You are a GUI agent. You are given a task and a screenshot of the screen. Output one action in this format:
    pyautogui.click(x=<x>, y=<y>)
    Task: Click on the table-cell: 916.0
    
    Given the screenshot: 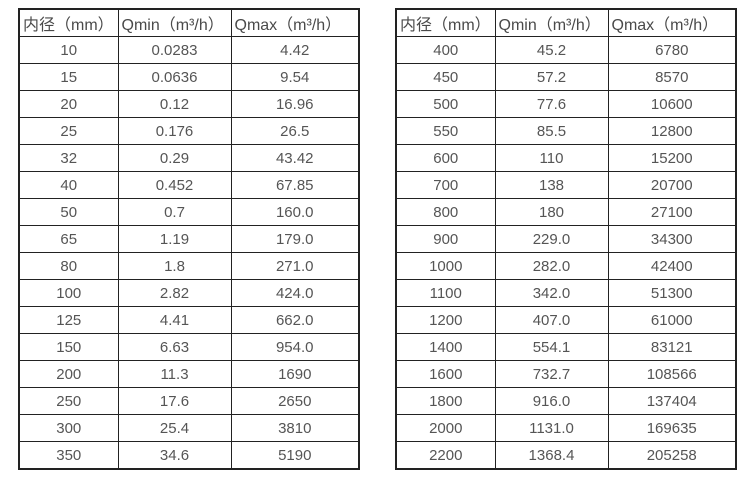 What is the action you would take?
    pyautogui.click(x=551, y=401)
    